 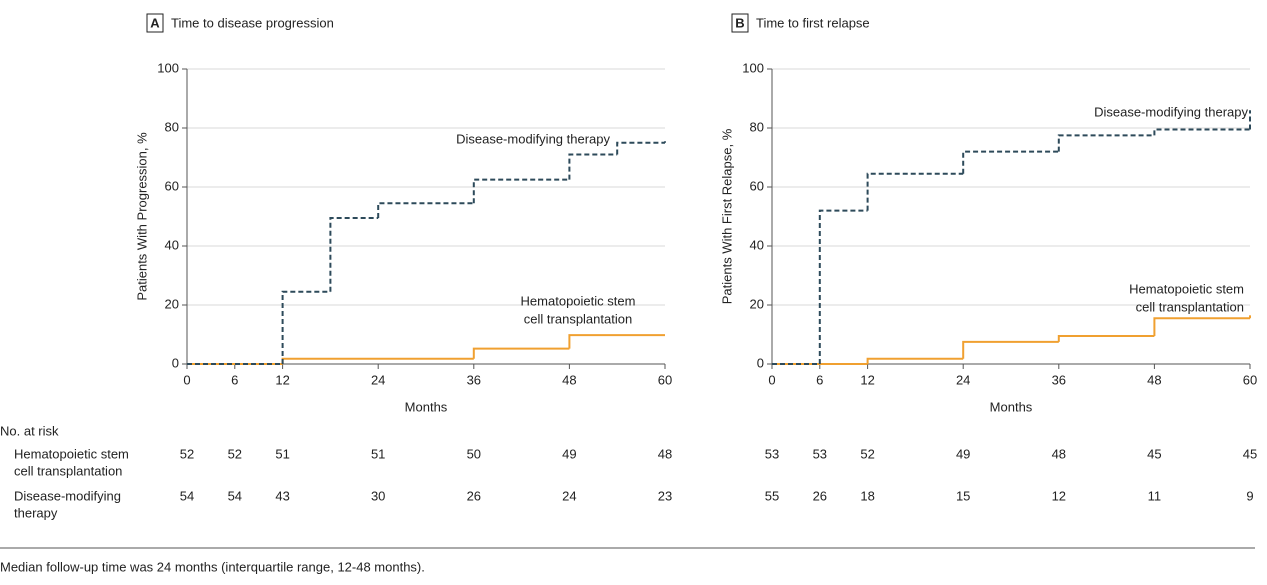 What do you see at coordinates (29, 430) in the screenshot?
I see `risk-title: No. at risk` at bounding box center [29, 430].